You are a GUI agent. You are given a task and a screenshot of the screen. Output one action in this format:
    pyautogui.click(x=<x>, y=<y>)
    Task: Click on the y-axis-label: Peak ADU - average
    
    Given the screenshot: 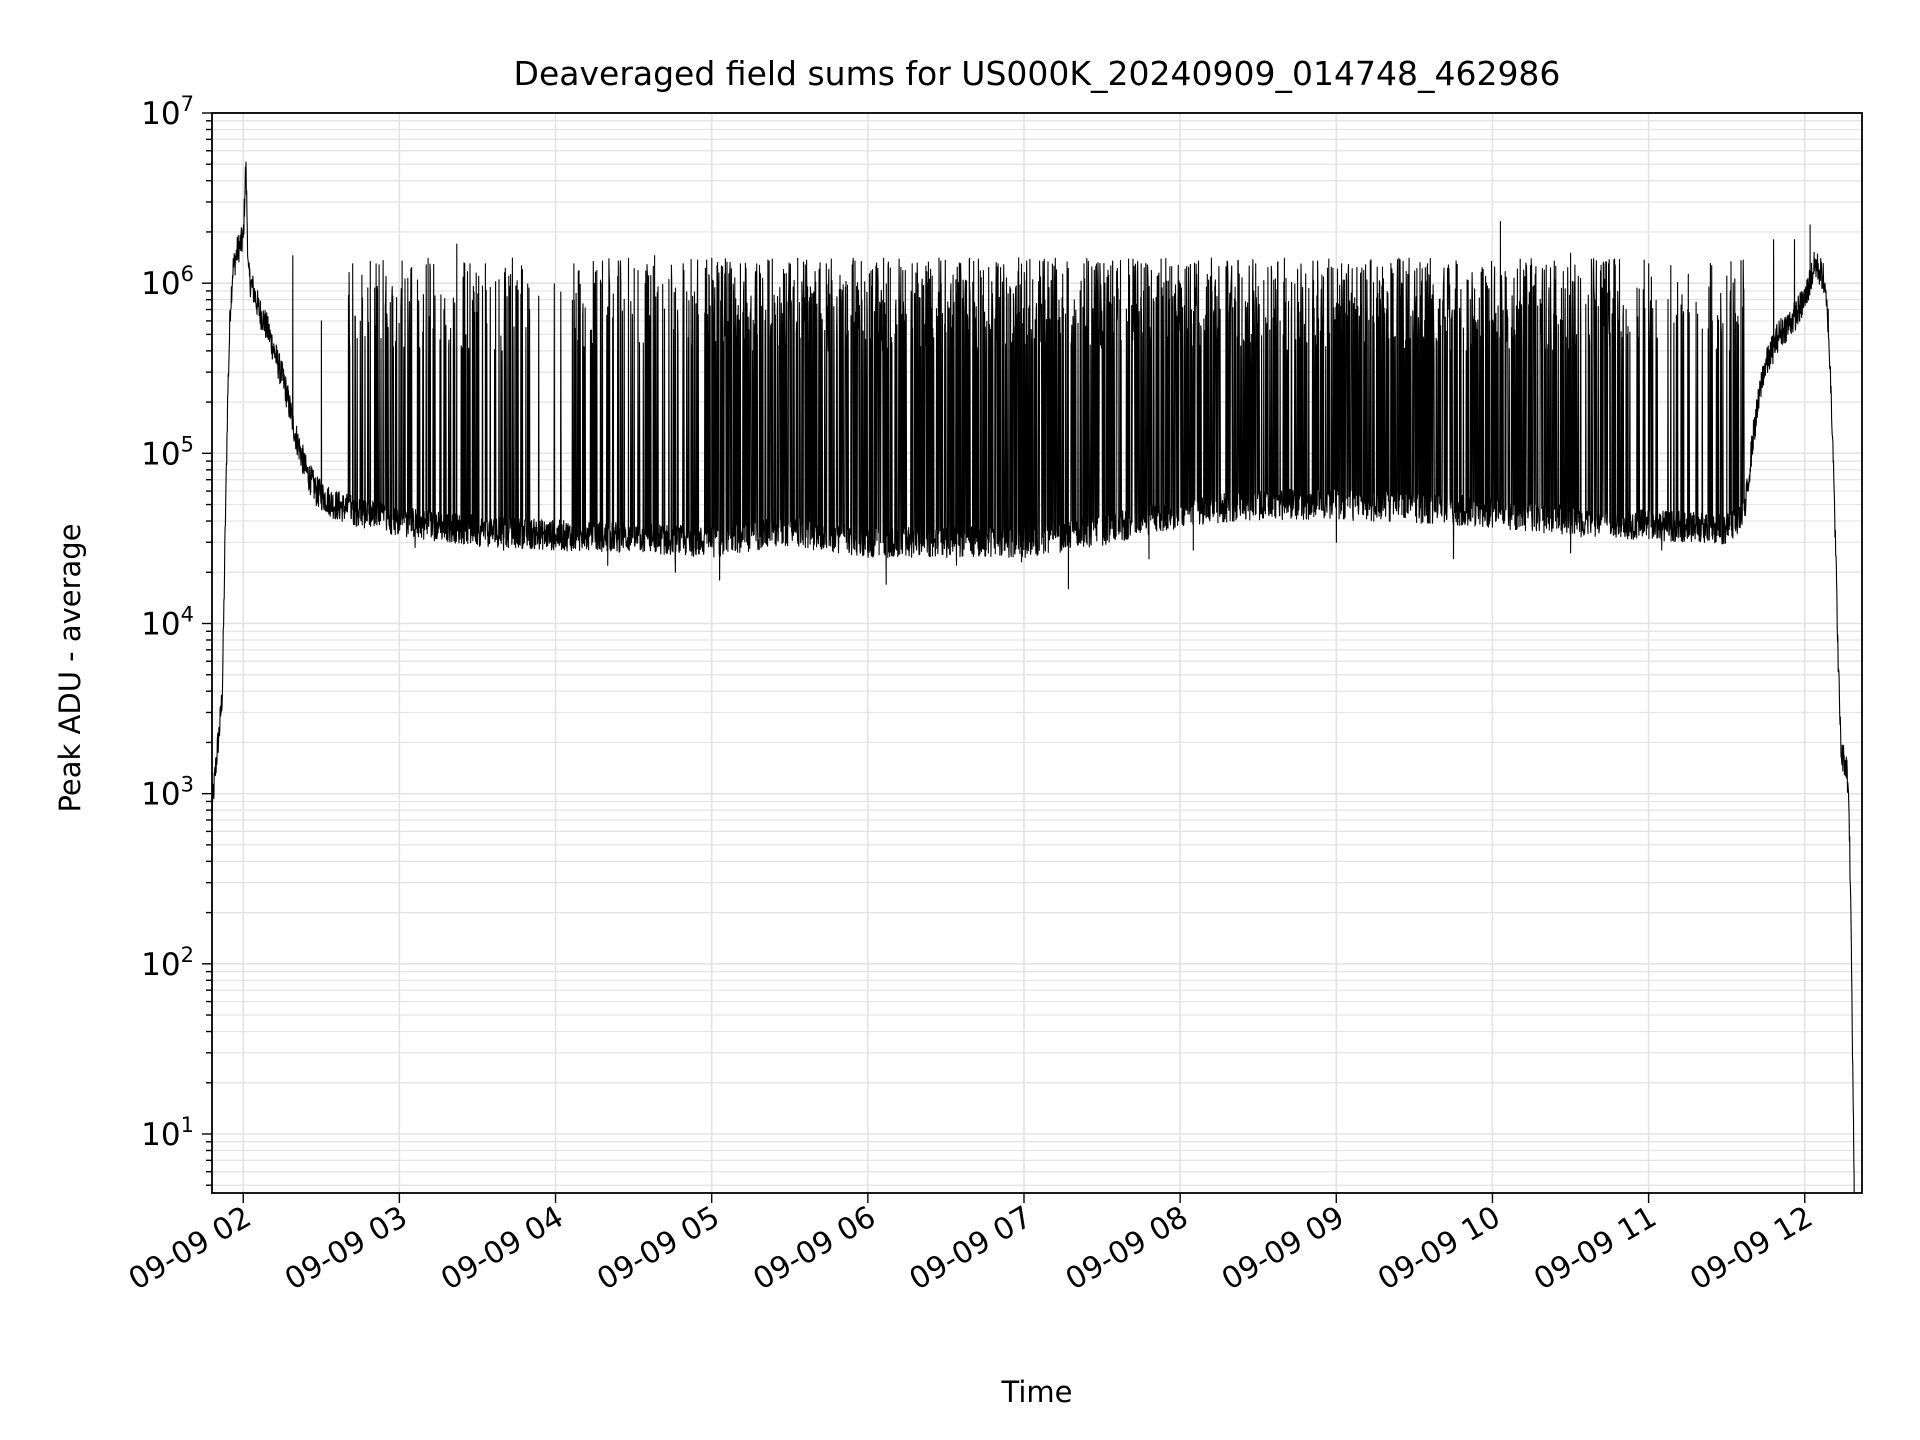 What is the action you would take?
    pyautogui.click(x=70, y=667)
    